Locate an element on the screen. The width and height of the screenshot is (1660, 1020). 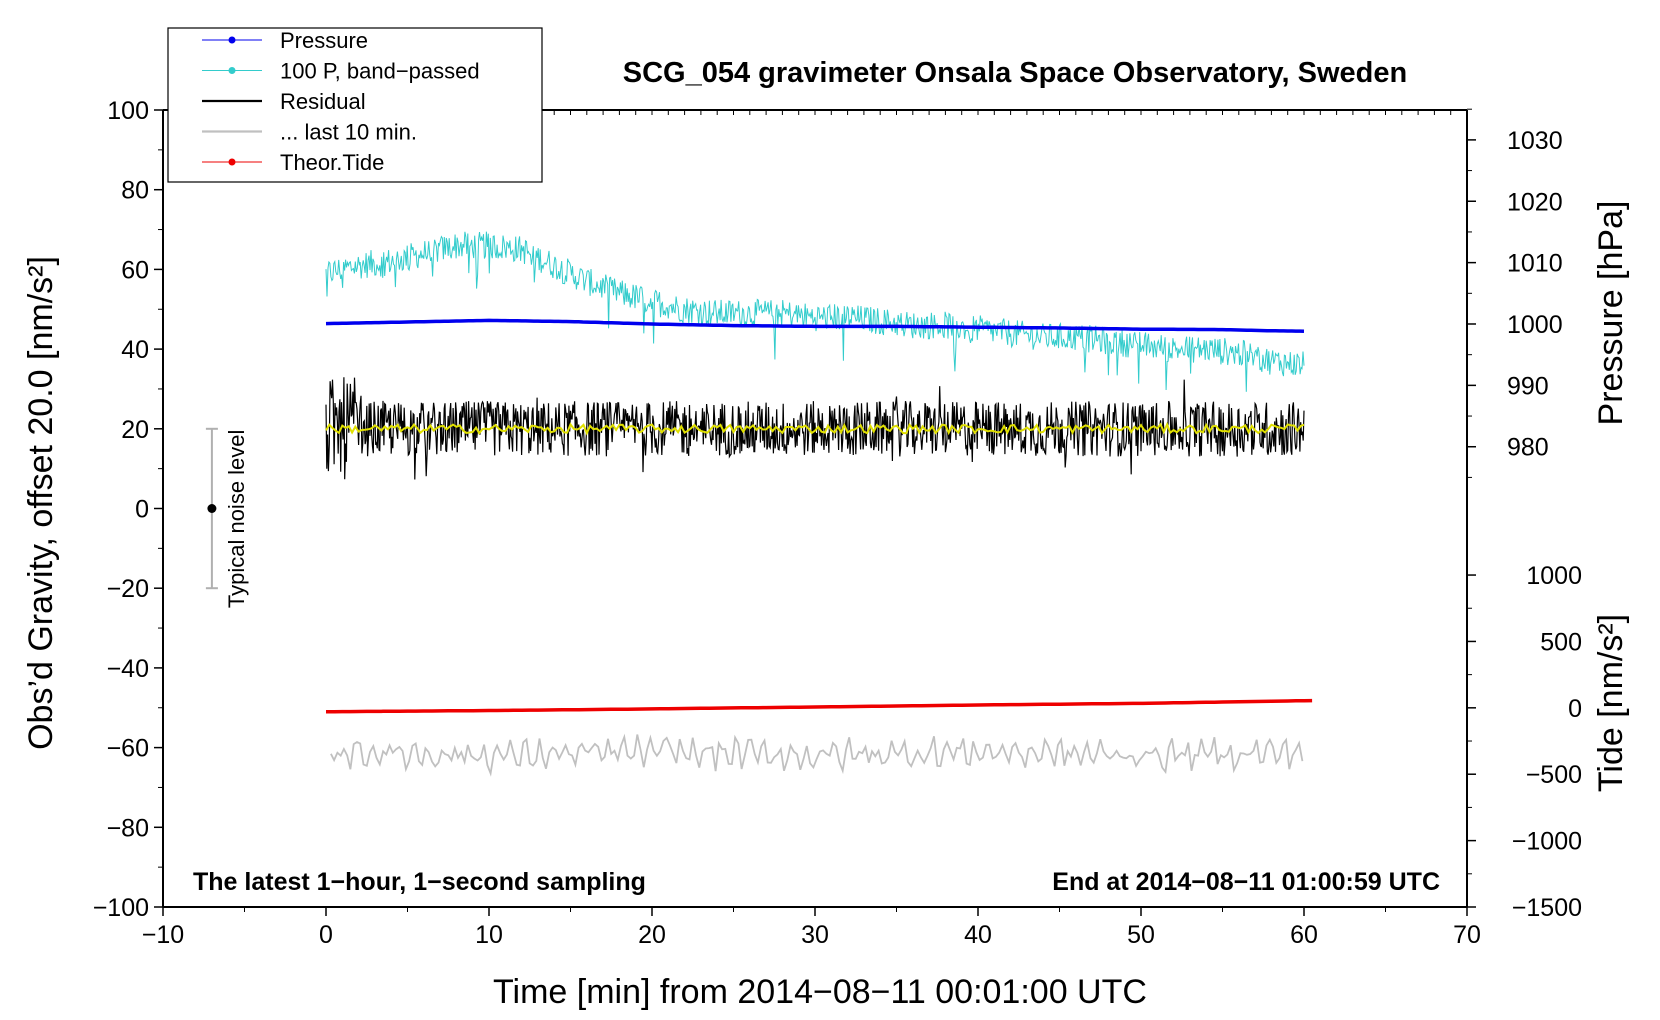
annotation-end-time: End at 2014−08−11 01:00:59 UTC is located at coordinates (1246, 882).